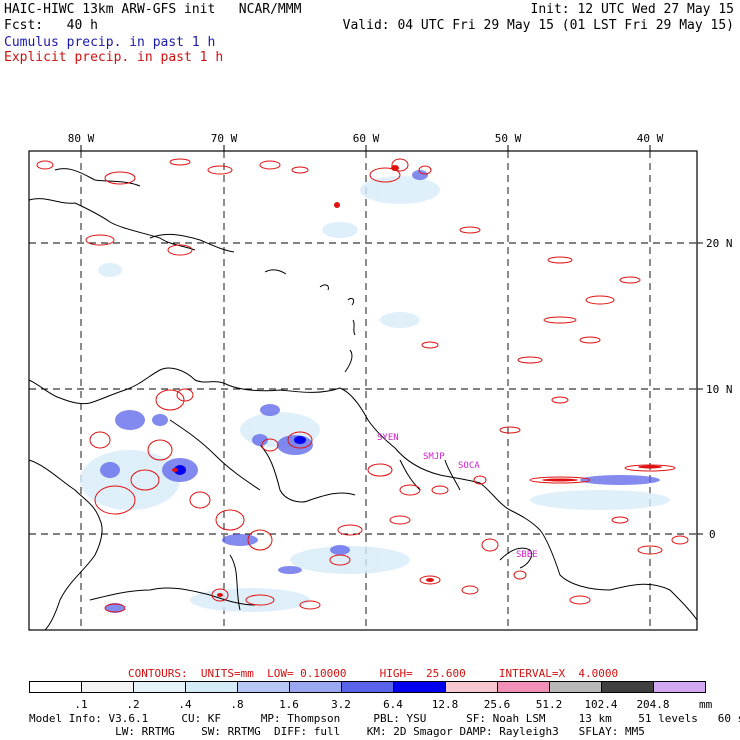  Describe the element at coordinates (51, 25) in the screenshot. I see `forecast-hour: Fcst: 40 h` at that location.